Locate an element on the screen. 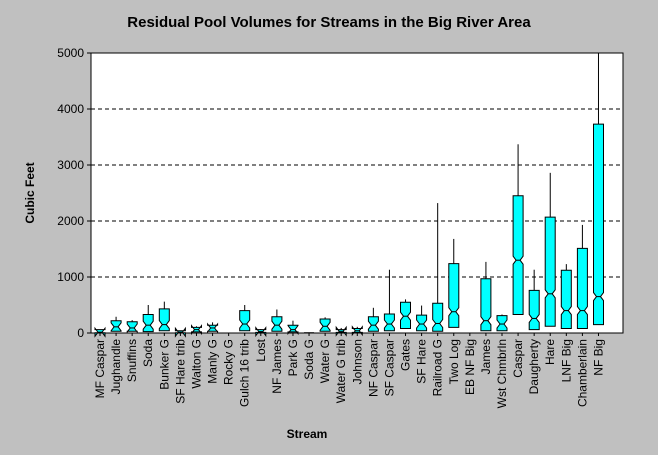 This screenshot has width=658, height=455. x-tick-label: Jughandle is located at coordinates (116, 367).